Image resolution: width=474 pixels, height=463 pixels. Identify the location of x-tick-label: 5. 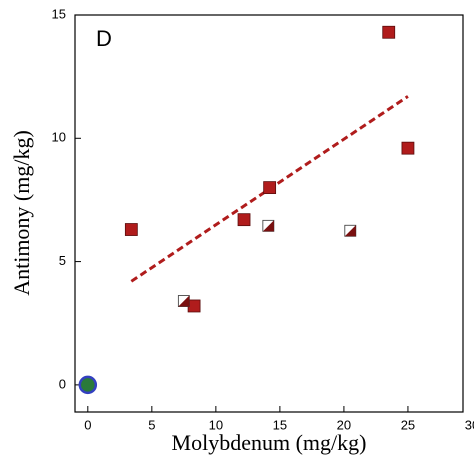
(151, 424).